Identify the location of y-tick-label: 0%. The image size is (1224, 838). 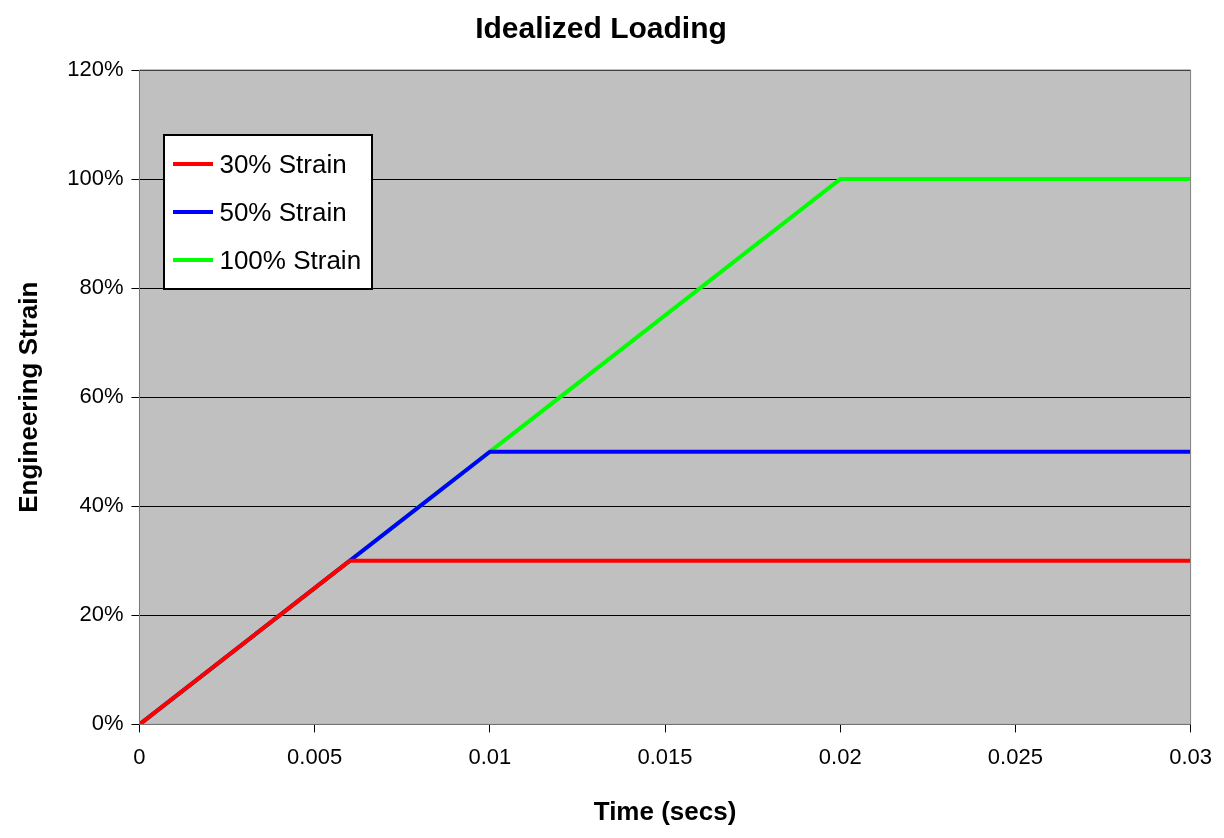
(107, 723).